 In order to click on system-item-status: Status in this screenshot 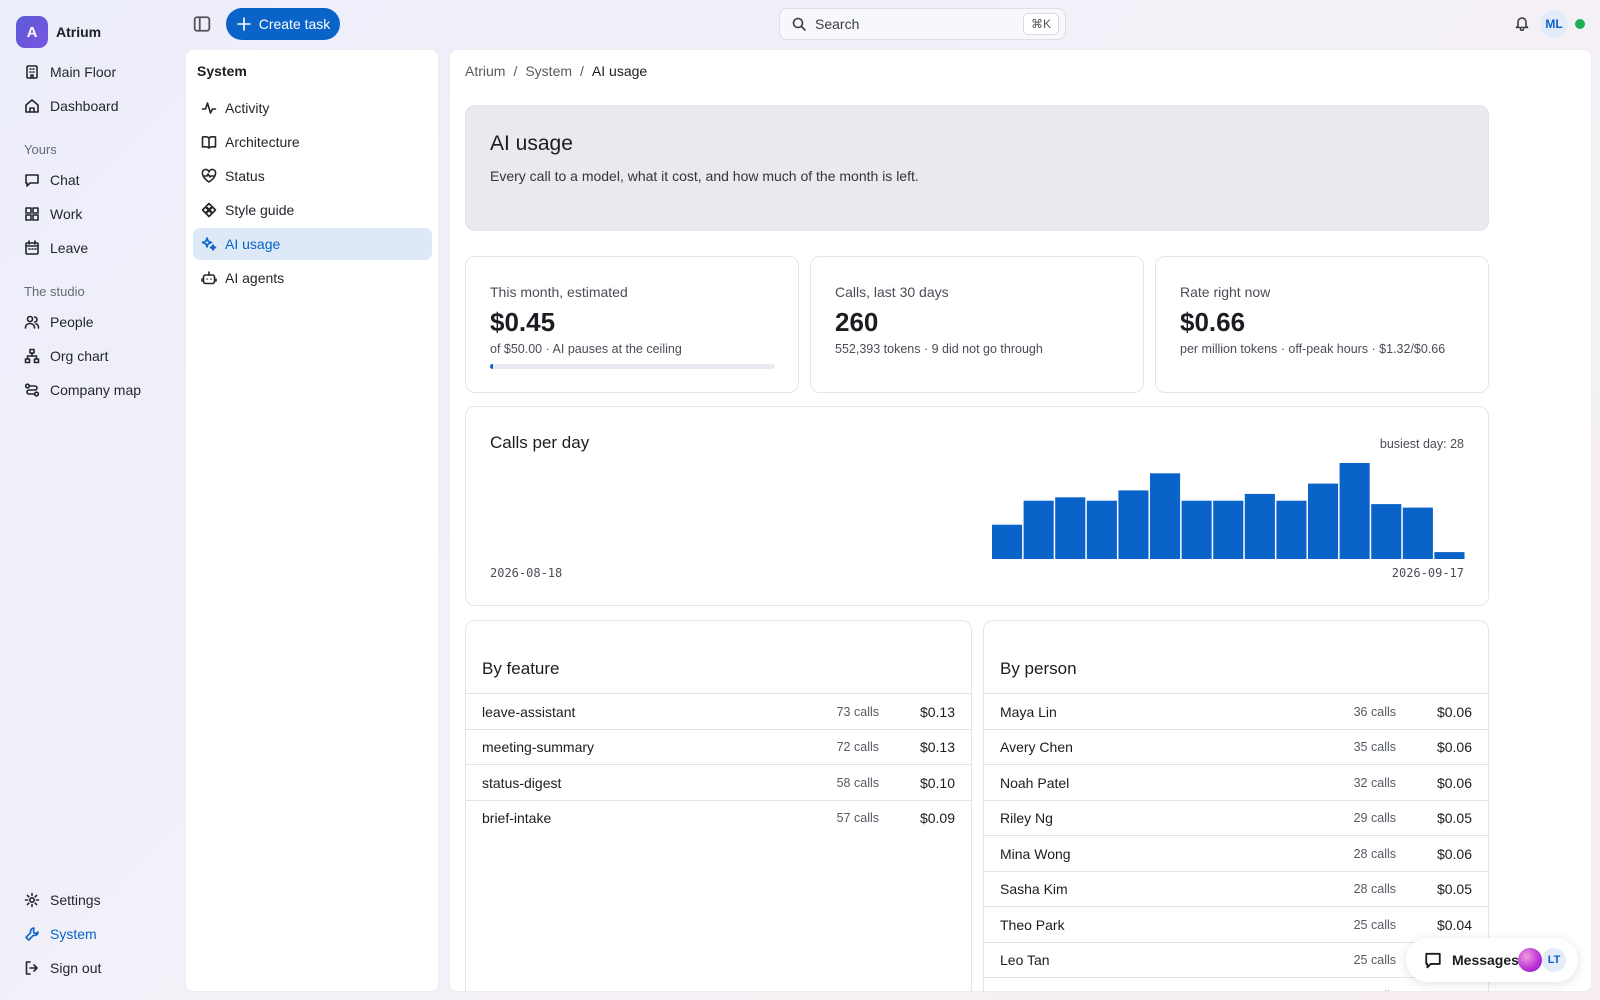, I will do `click(312, 176)`.